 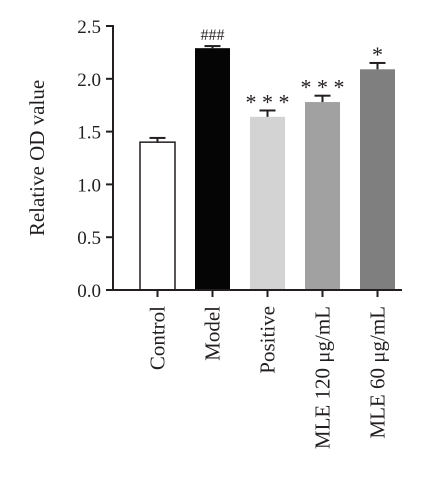 What do you see at coordinates (37, 158) in the screenshot?
I see `y-axis-title: Relative OD value` at bounding box center [37, 158].